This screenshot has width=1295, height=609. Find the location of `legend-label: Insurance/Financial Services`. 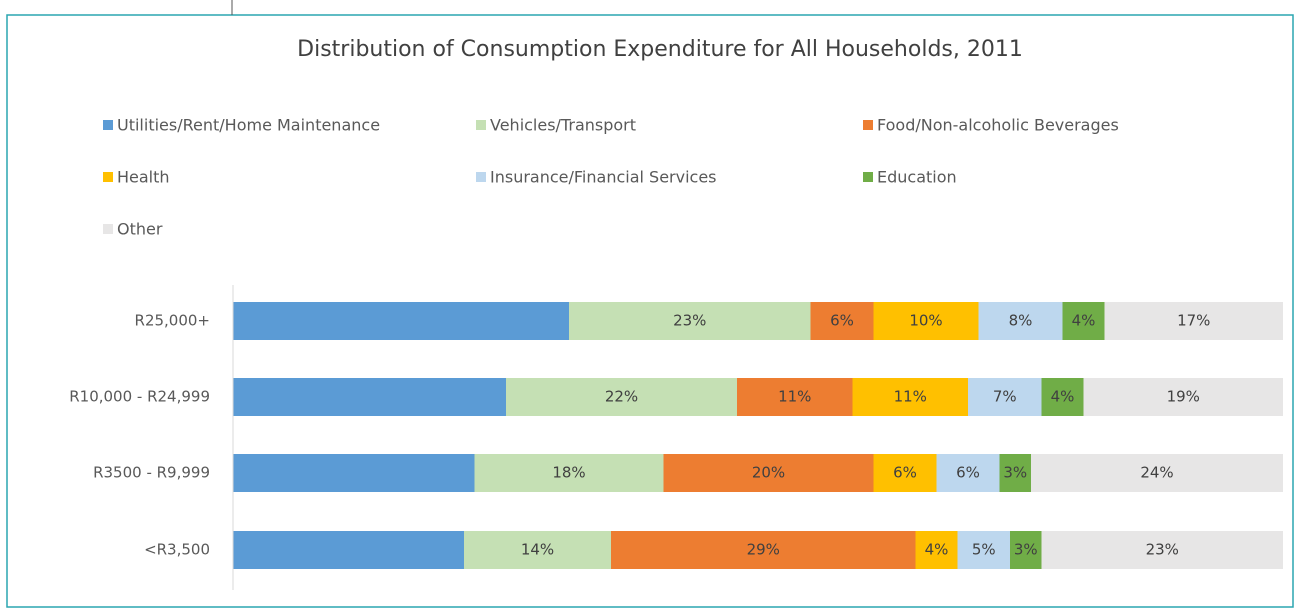

legend-label: Insurance/Financial Services is located at coordinates (603, 177).